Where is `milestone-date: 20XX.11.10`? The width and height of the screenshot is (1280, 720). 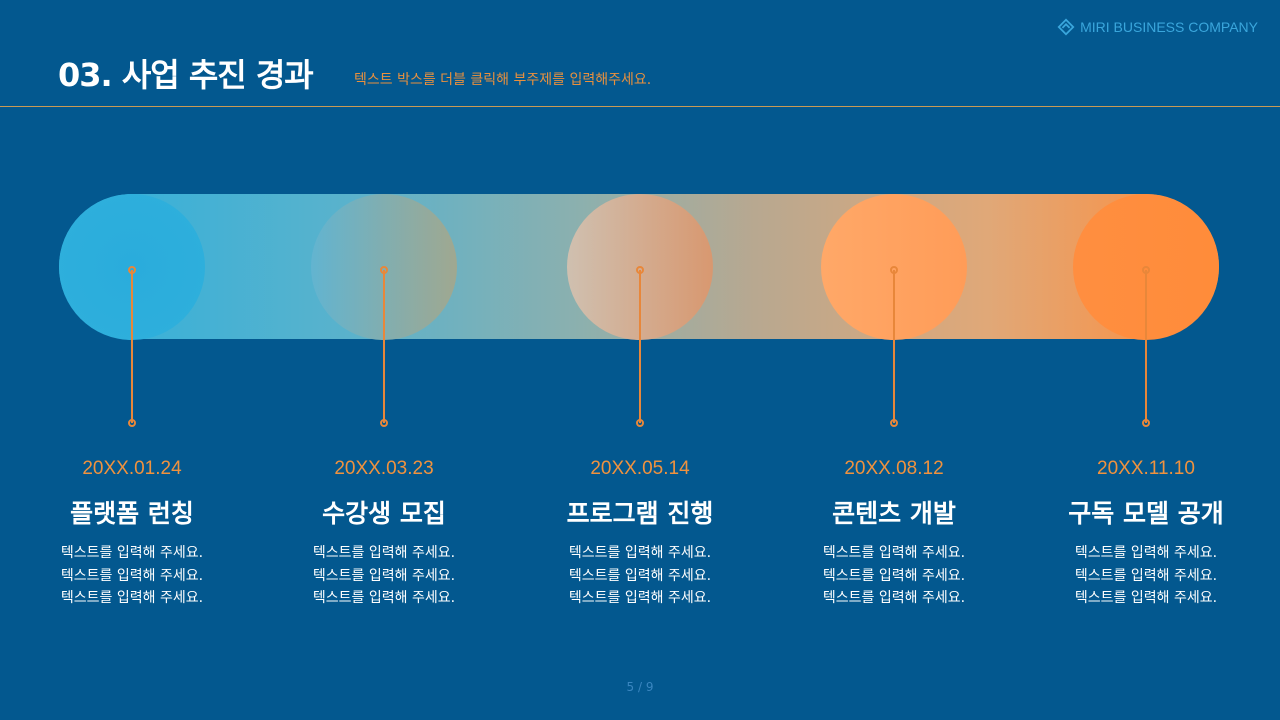
milestone-date: 20XX.11.10 is located at coordinates (1146, 468).